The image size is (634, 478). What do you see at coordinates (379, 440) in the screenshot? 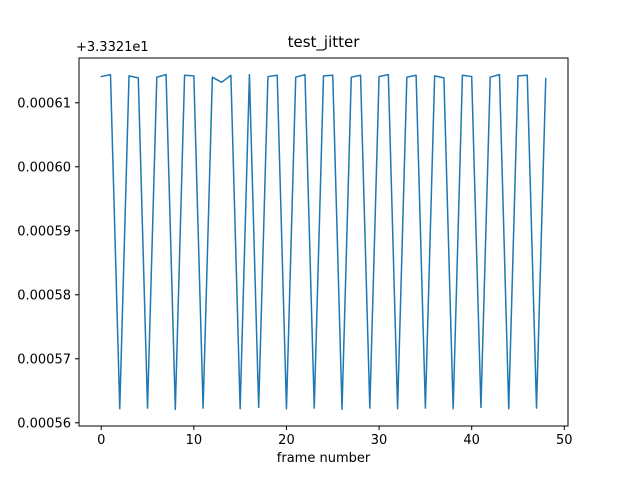
I see `x-tick-label: 30` at bounding box center [379, 440].